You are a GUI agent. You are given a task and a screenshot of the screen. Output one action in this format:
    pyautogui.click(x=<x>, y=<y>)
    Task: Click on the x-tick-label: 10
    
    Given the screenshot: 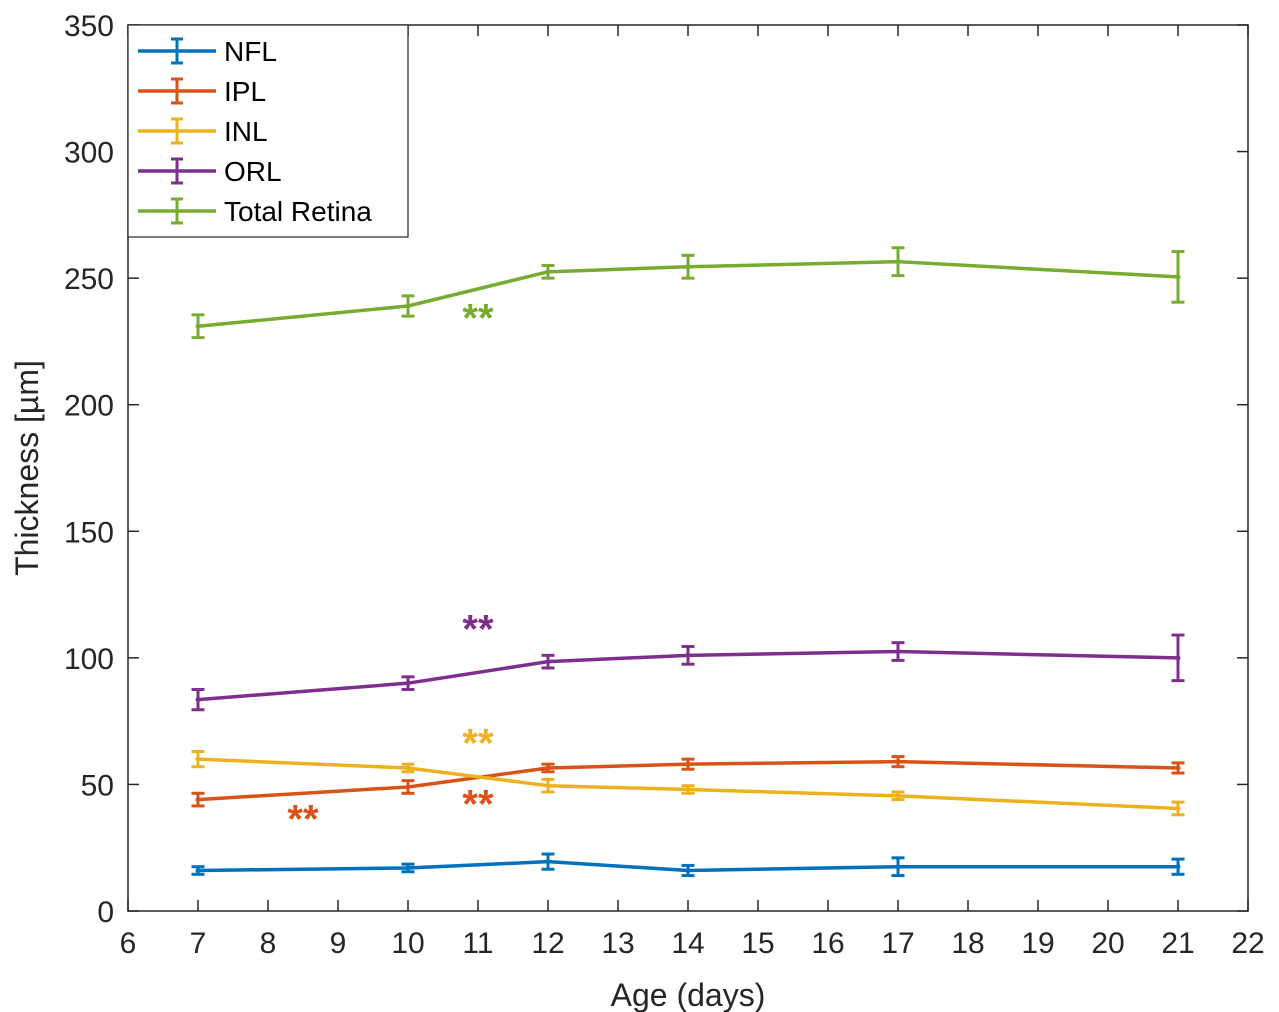 What is the action you would take?
    pyautogui.click(x=407, y=943)
    